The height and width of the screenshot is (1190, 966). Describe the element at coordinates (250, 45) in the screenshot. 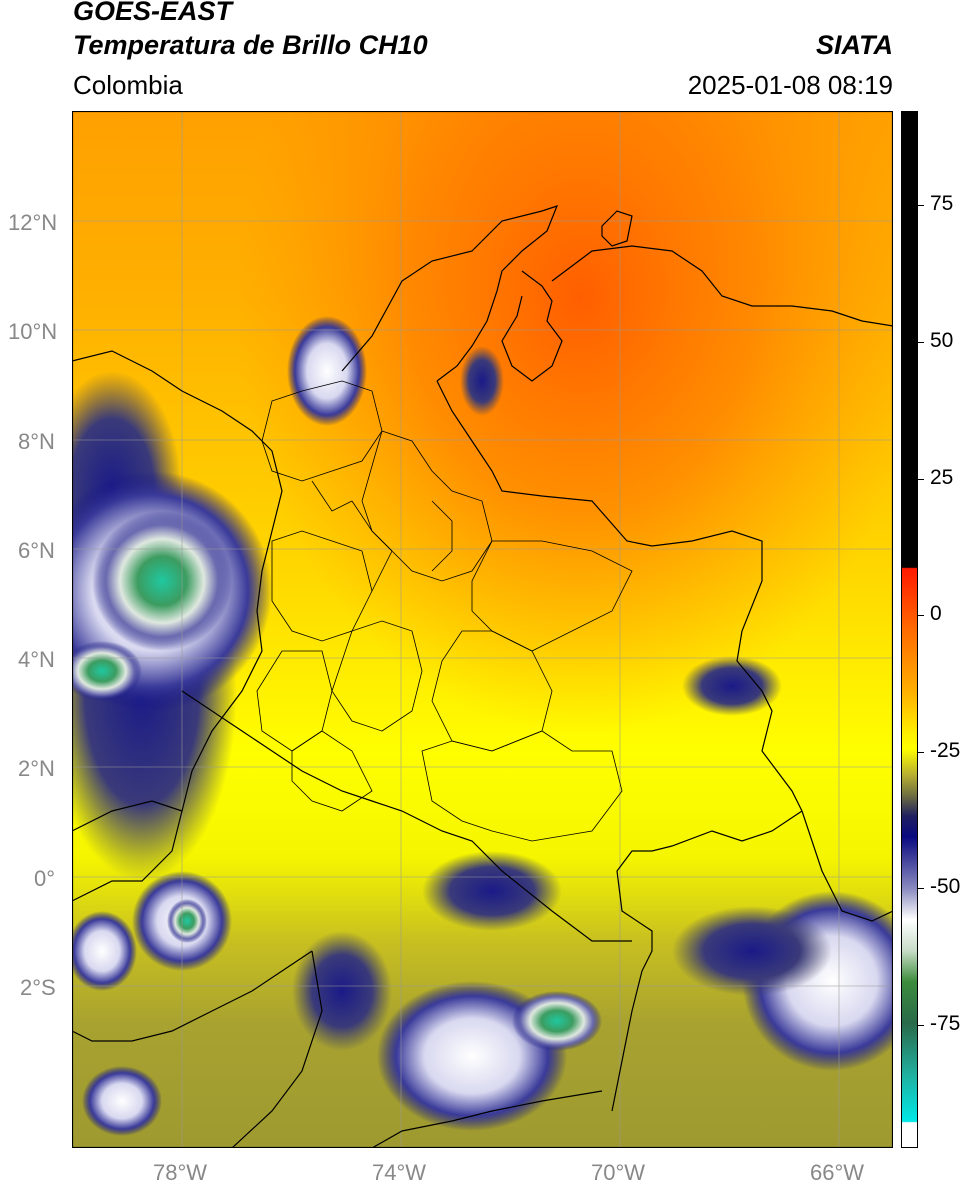

I see `product-title: Temperatura de Brillo CH10` at that location.